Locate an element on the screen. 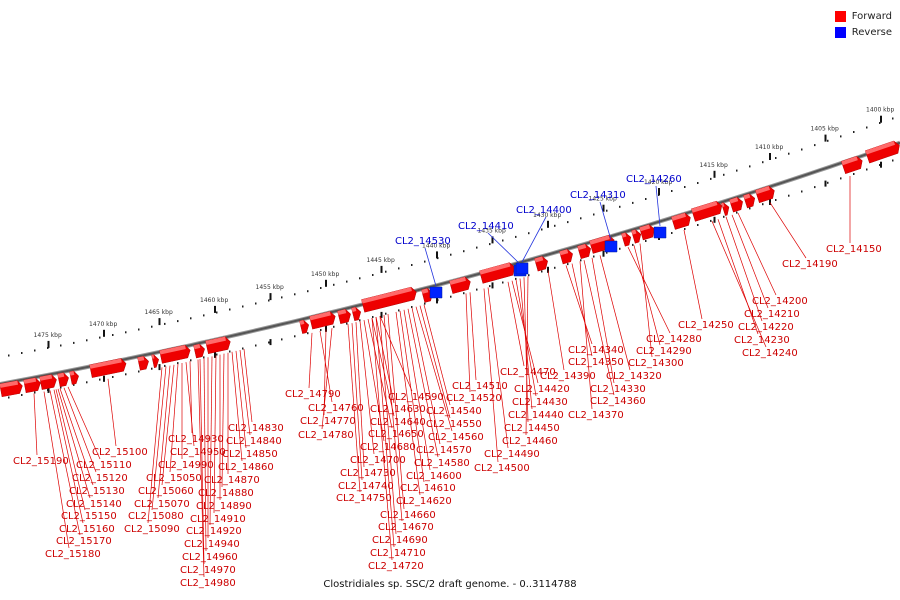 This screenshot has width=900, height=600. gene-label-cl2-14730: CL2_14730 is located at coordinates (368, 473).